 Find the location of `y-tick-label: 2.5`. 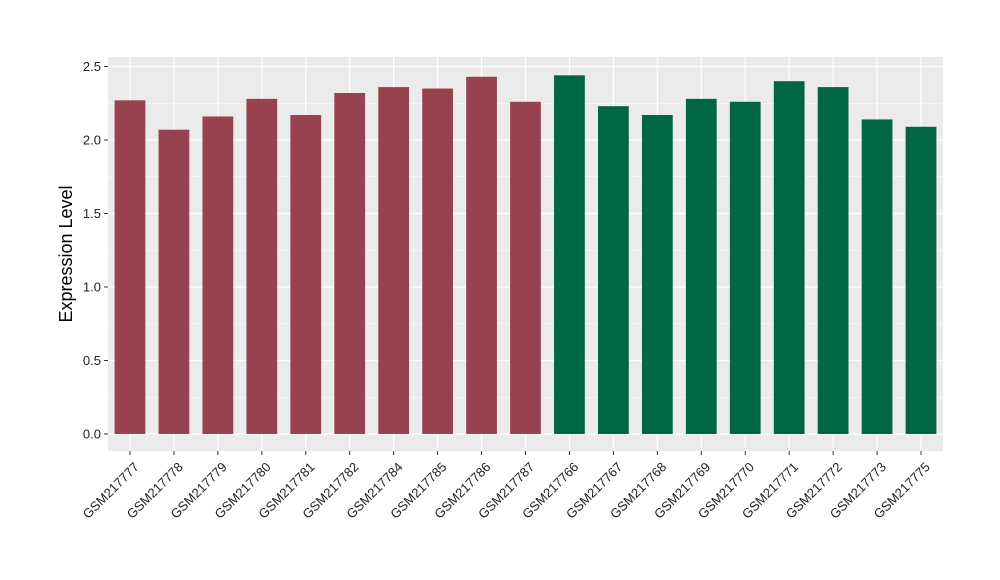

y-tick-label: 2.5 is located at coordinates (92, 66).